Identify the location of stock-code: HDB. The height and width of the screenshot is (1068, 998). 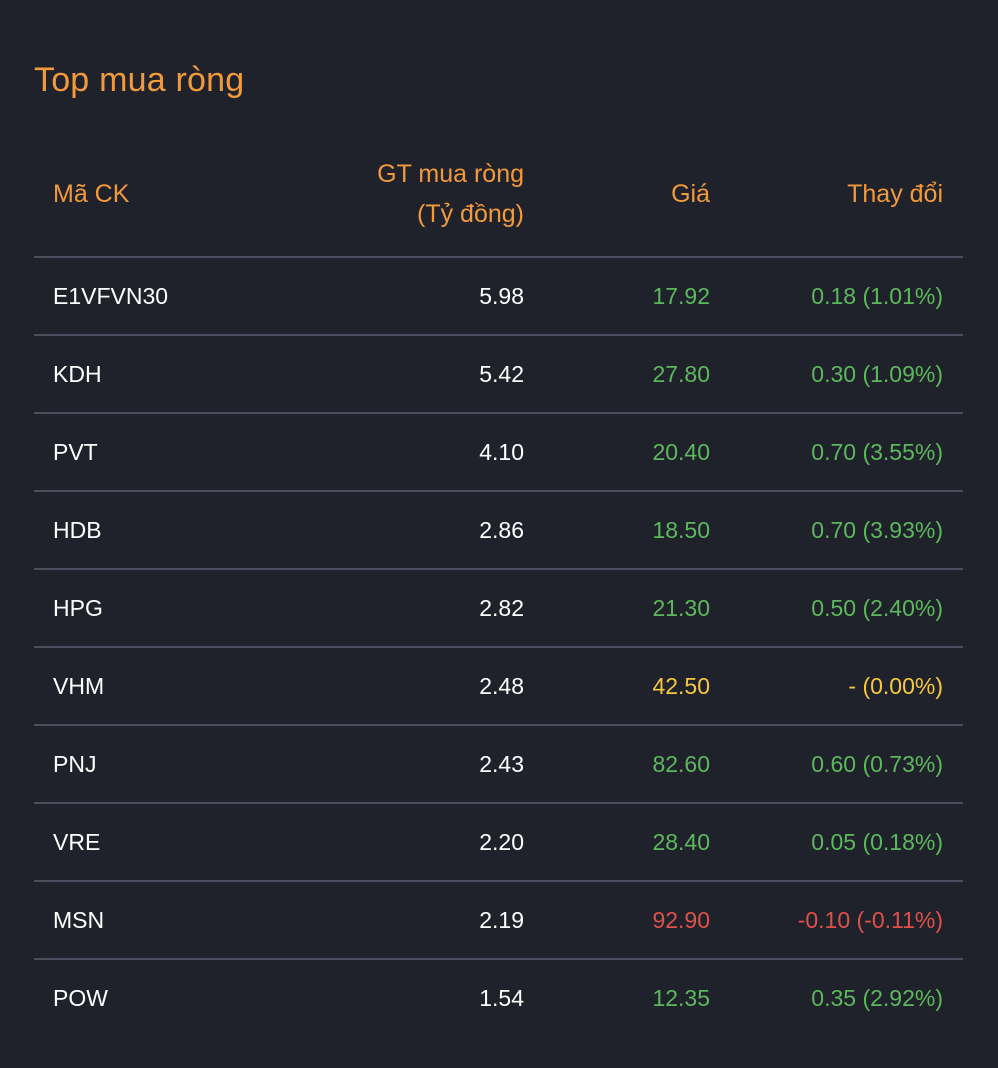
(77, 530).